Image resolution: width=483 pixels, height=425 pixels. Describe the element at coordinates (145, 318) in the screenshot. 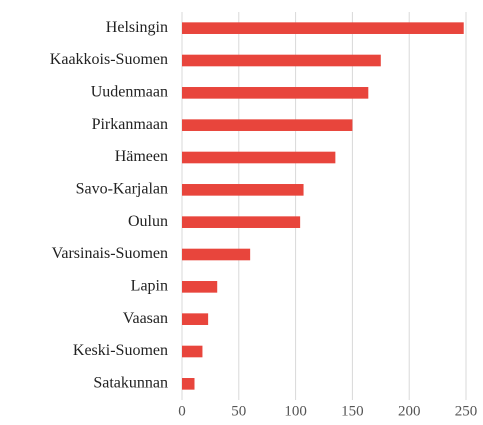

I see `y-tick-label: Vaasan` at that location.